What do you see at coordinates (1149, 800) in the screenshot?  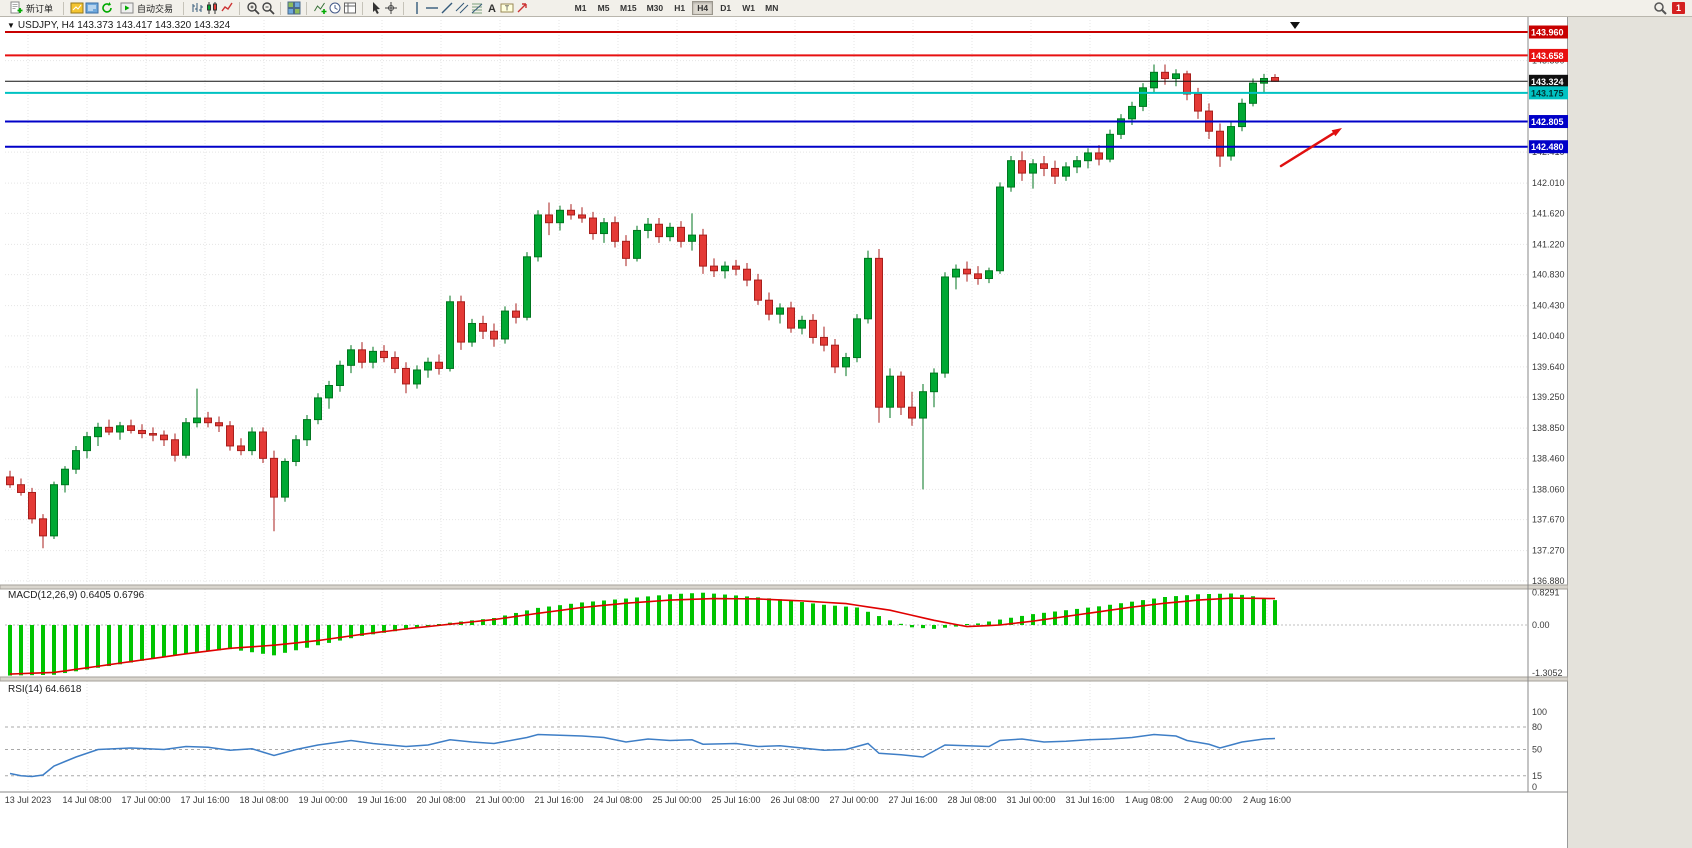 I see `time-tick-label: 1 Aug 08:00` at bounding box center [1149, 800].